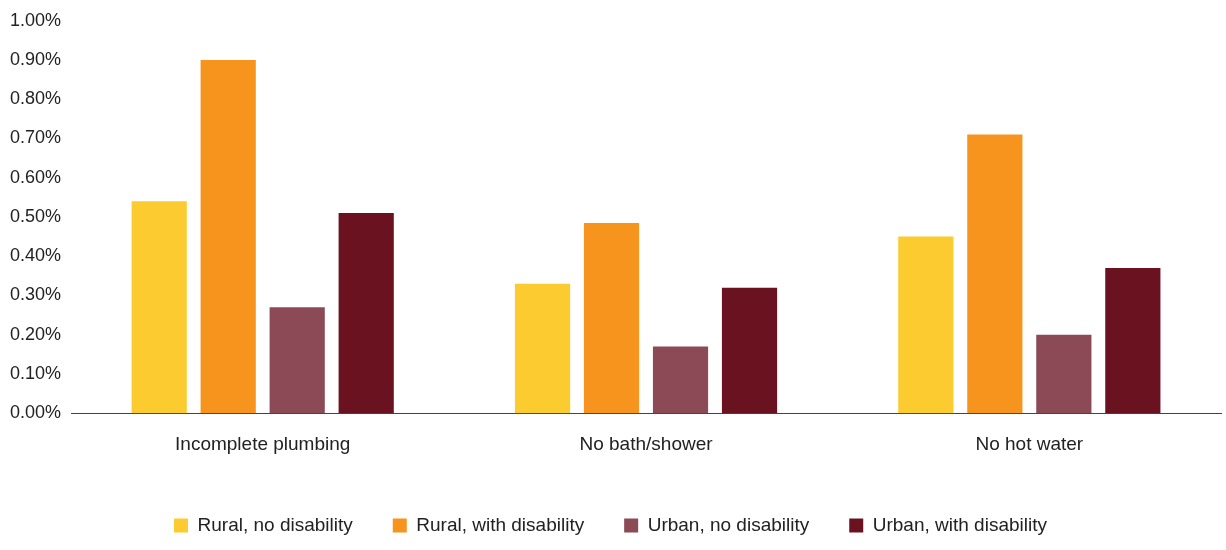 The image size is (1226, 550). What do you see at coordinates (35, 412) in the screenshot?
I see `y-tick-label: 0.00%` at bounding box center [35, 412].